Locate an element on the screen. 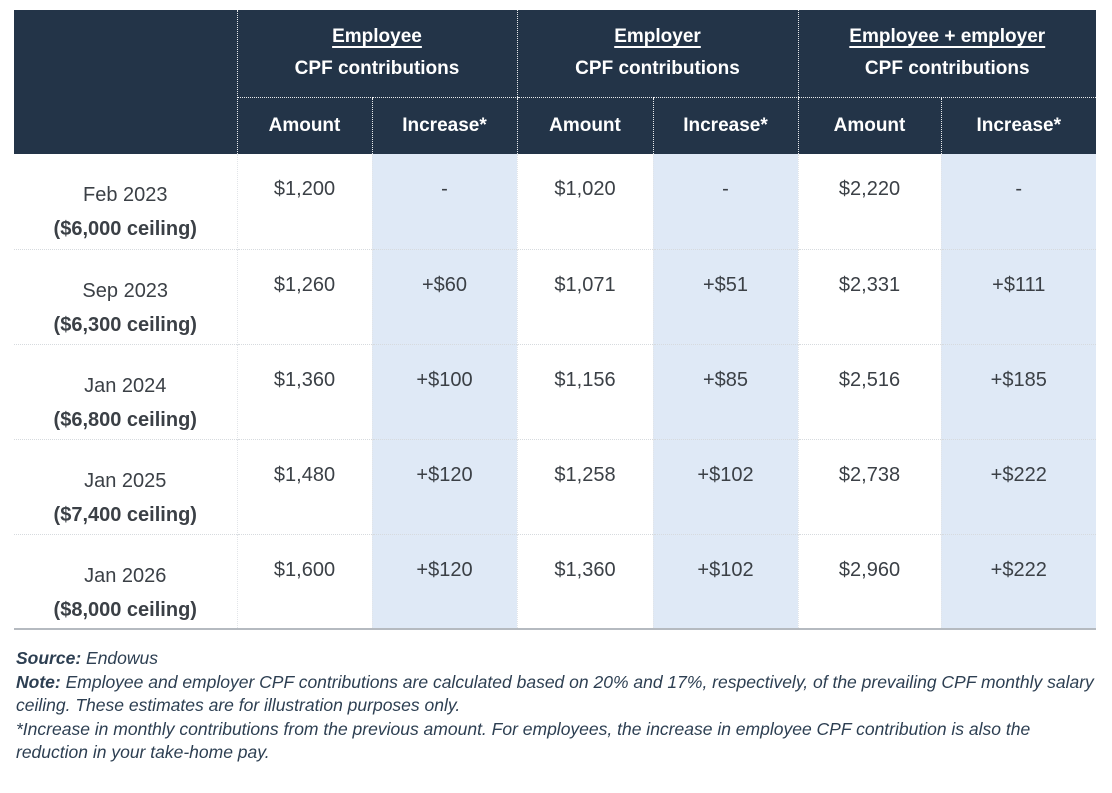  group-title-employee: Employee is located at coordinates (377, 37).